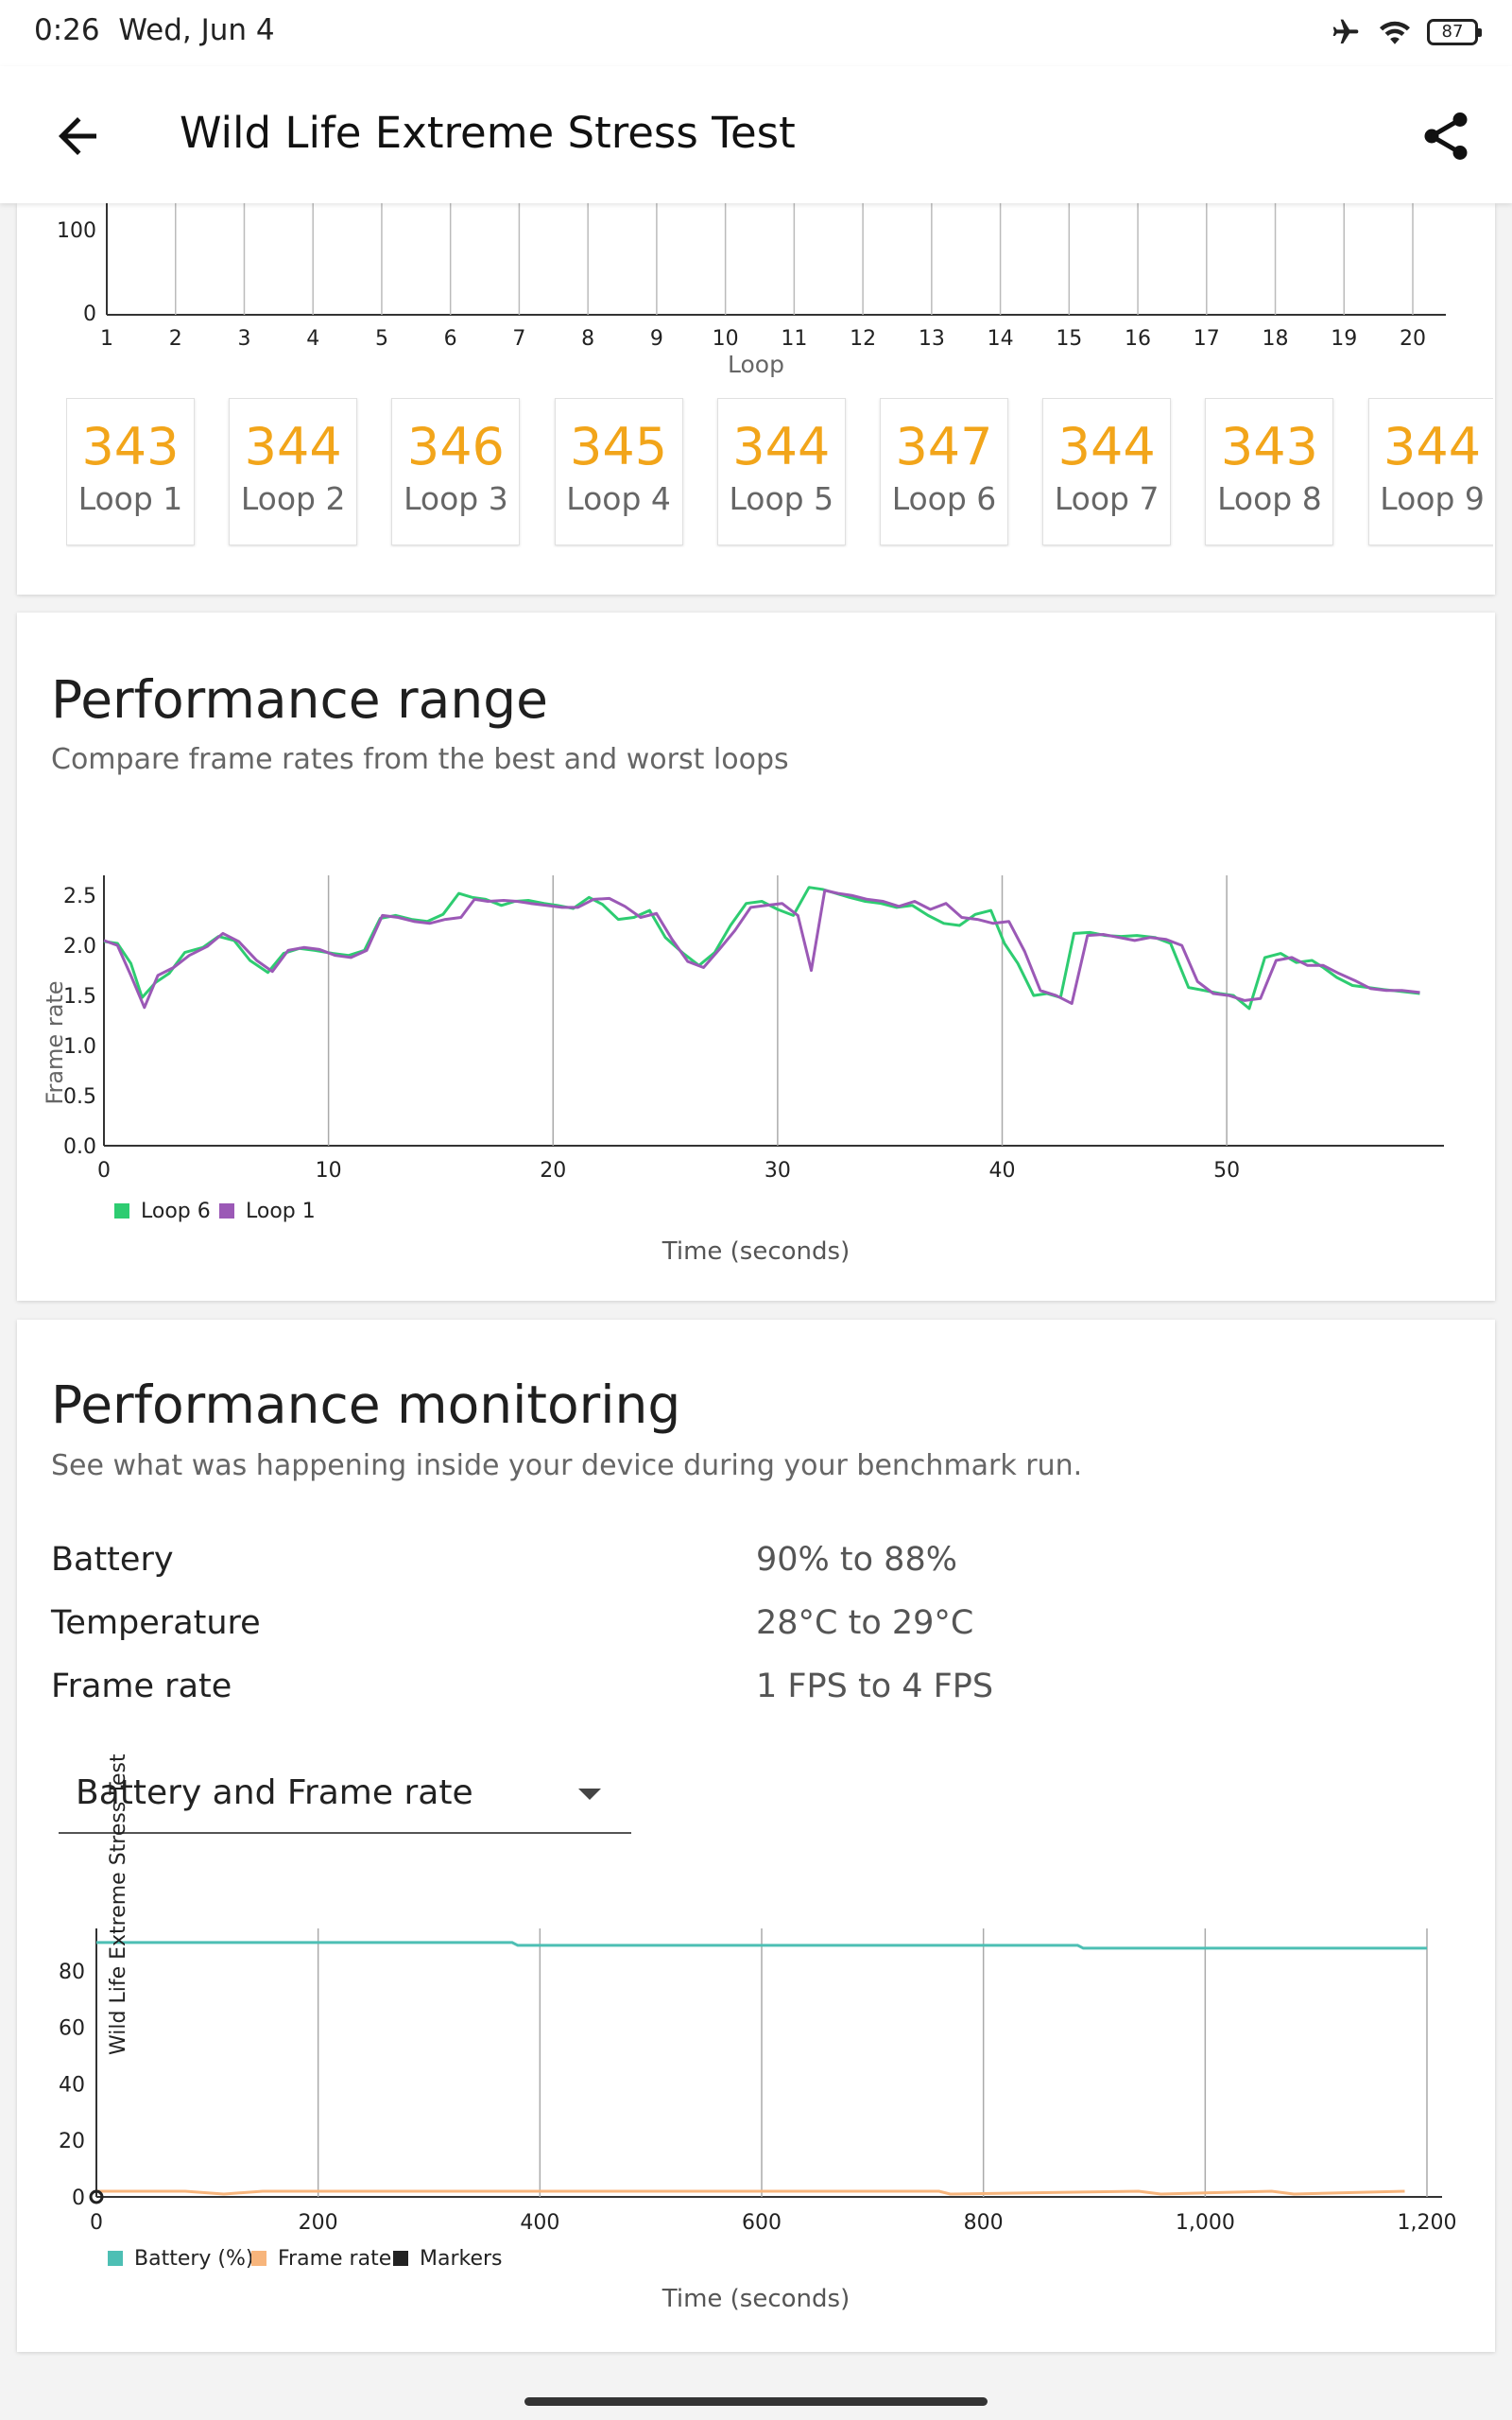  I want to click on loop-score-tile: 346 Loop 3, so click(456, 471).